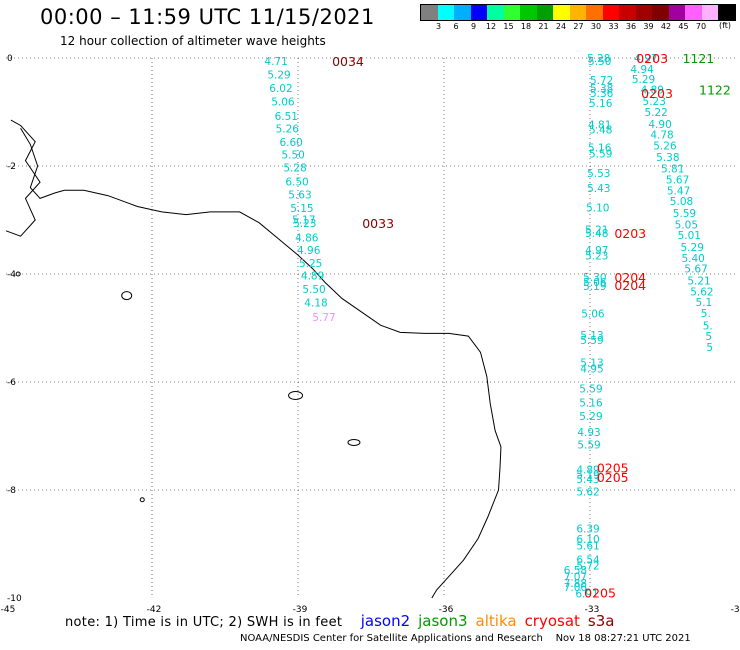 The image size is (740, 650). Describe the element at coordinates (689, 236) in the screenshot. I see `swh-value: 5.01` at that location.